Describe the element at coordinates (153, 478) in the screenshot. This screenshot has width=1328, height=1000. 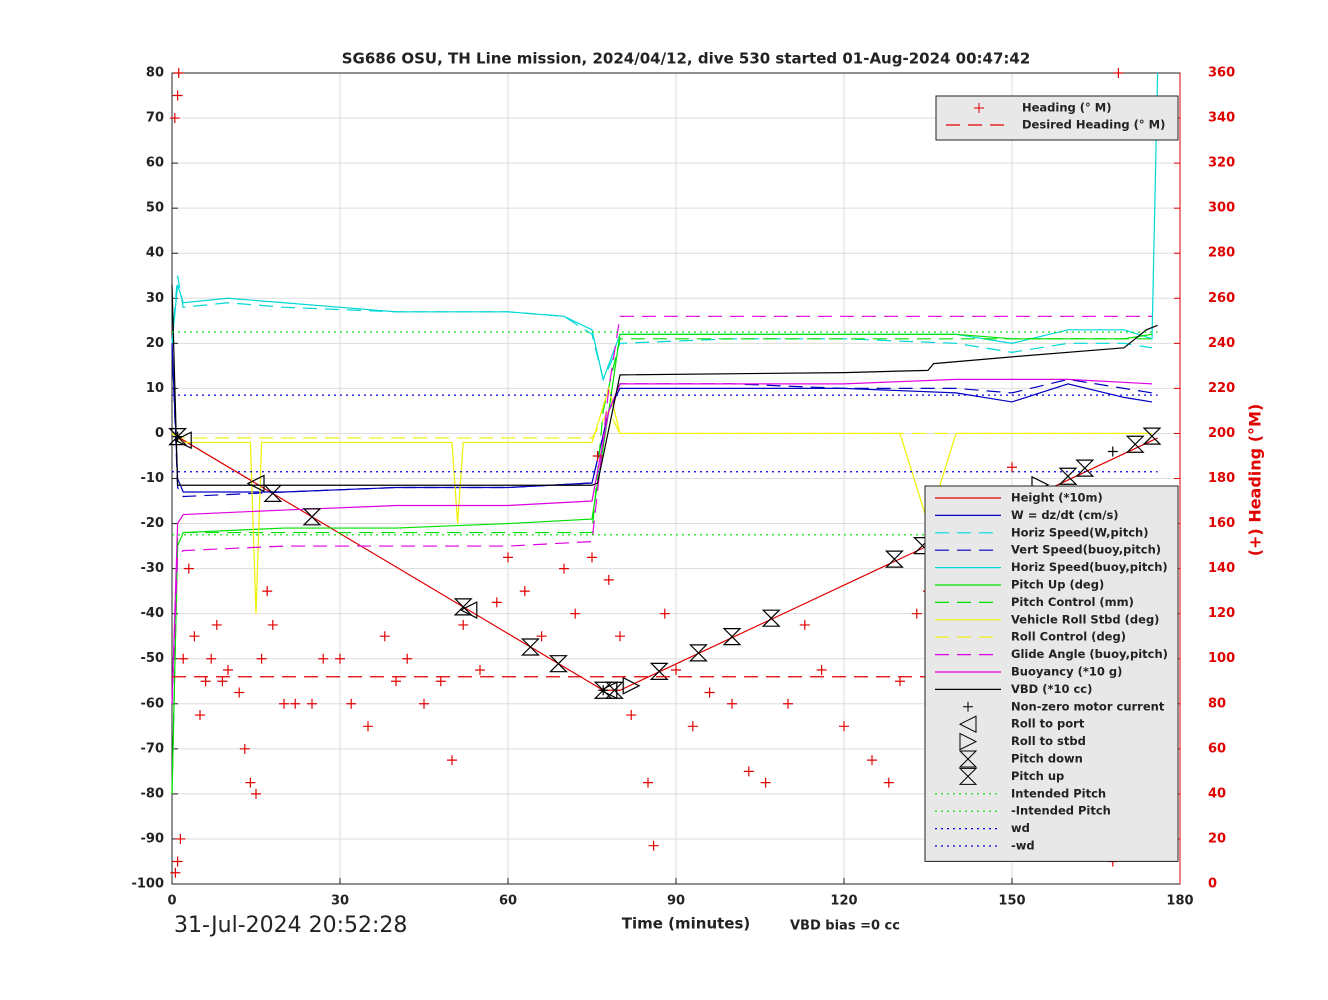
I see `y-tick-label: -10` at that location.